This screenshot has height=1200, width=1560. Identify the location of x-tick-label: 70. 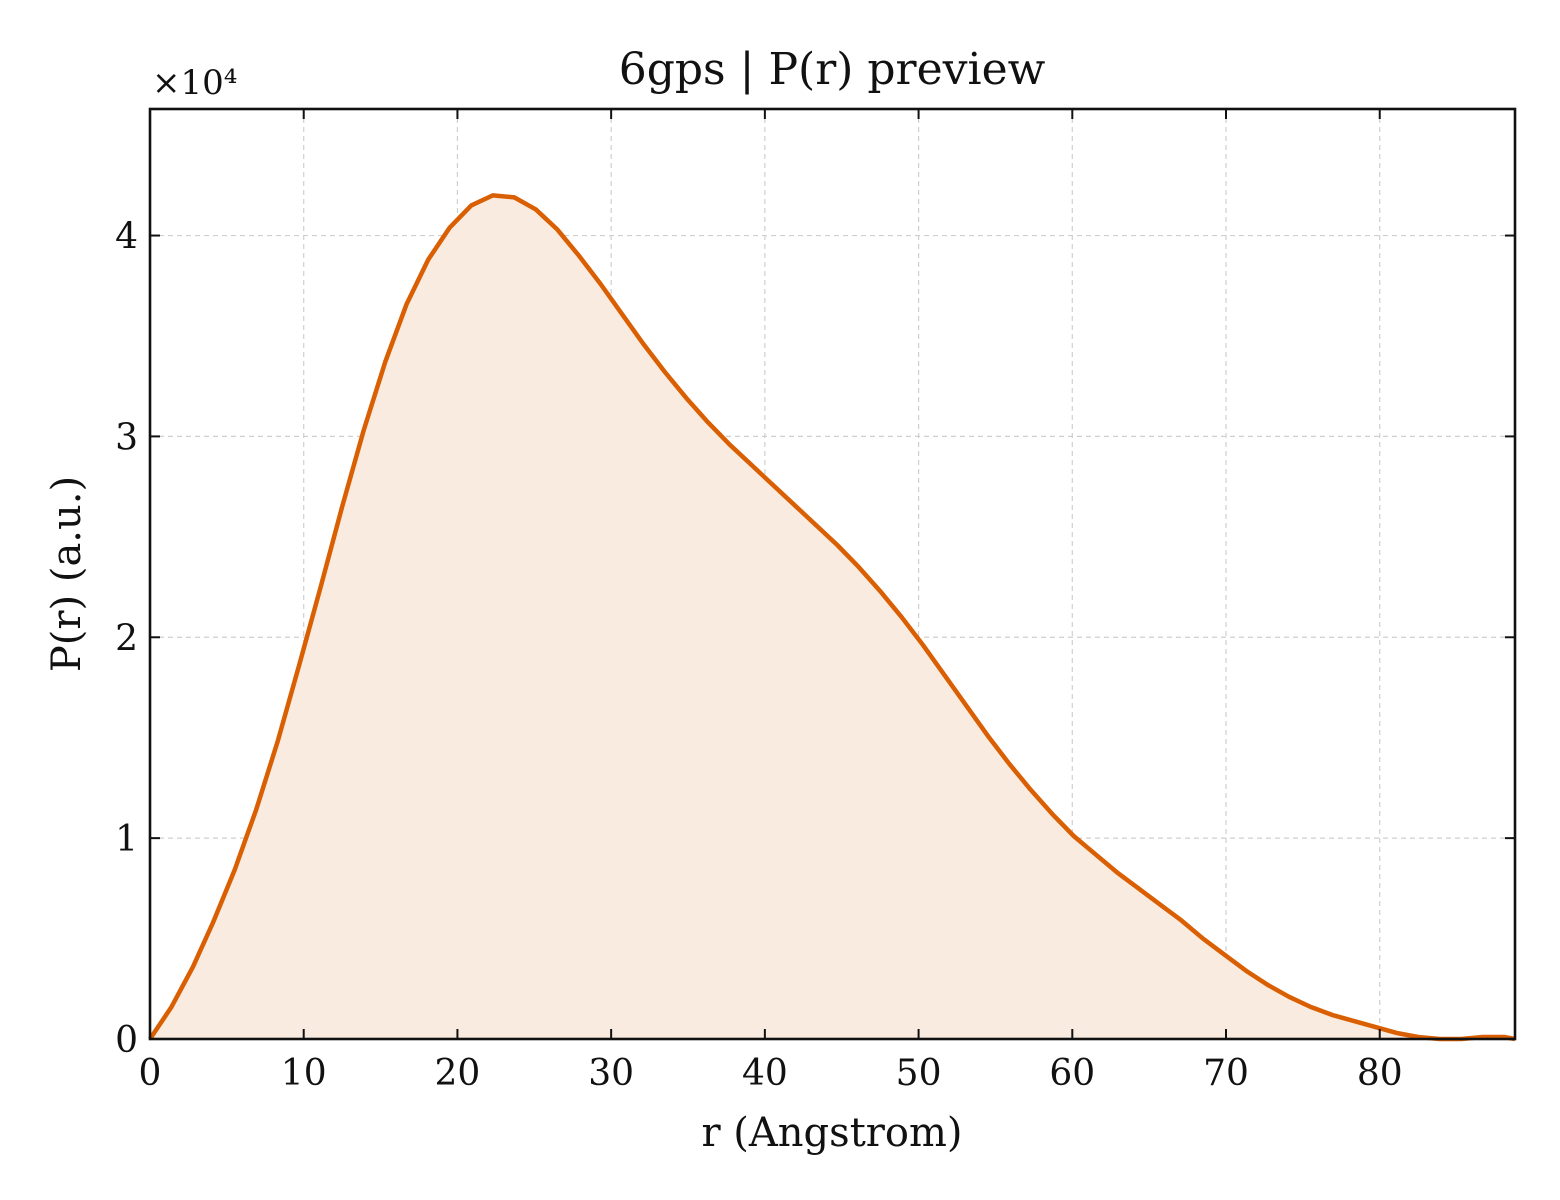
(1226, 1073).